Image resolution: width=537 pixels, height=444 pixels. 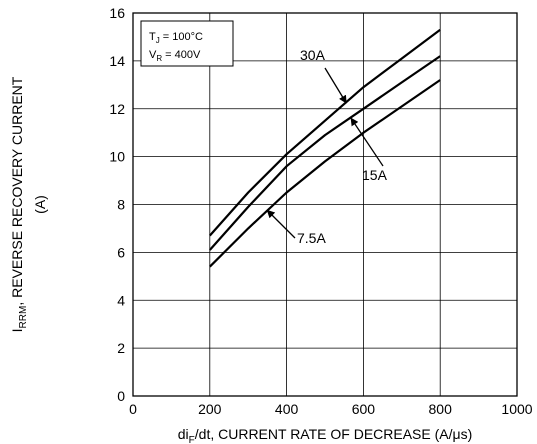 I want to click on condition-tj-symbol: T, so click(x=152, y=37).